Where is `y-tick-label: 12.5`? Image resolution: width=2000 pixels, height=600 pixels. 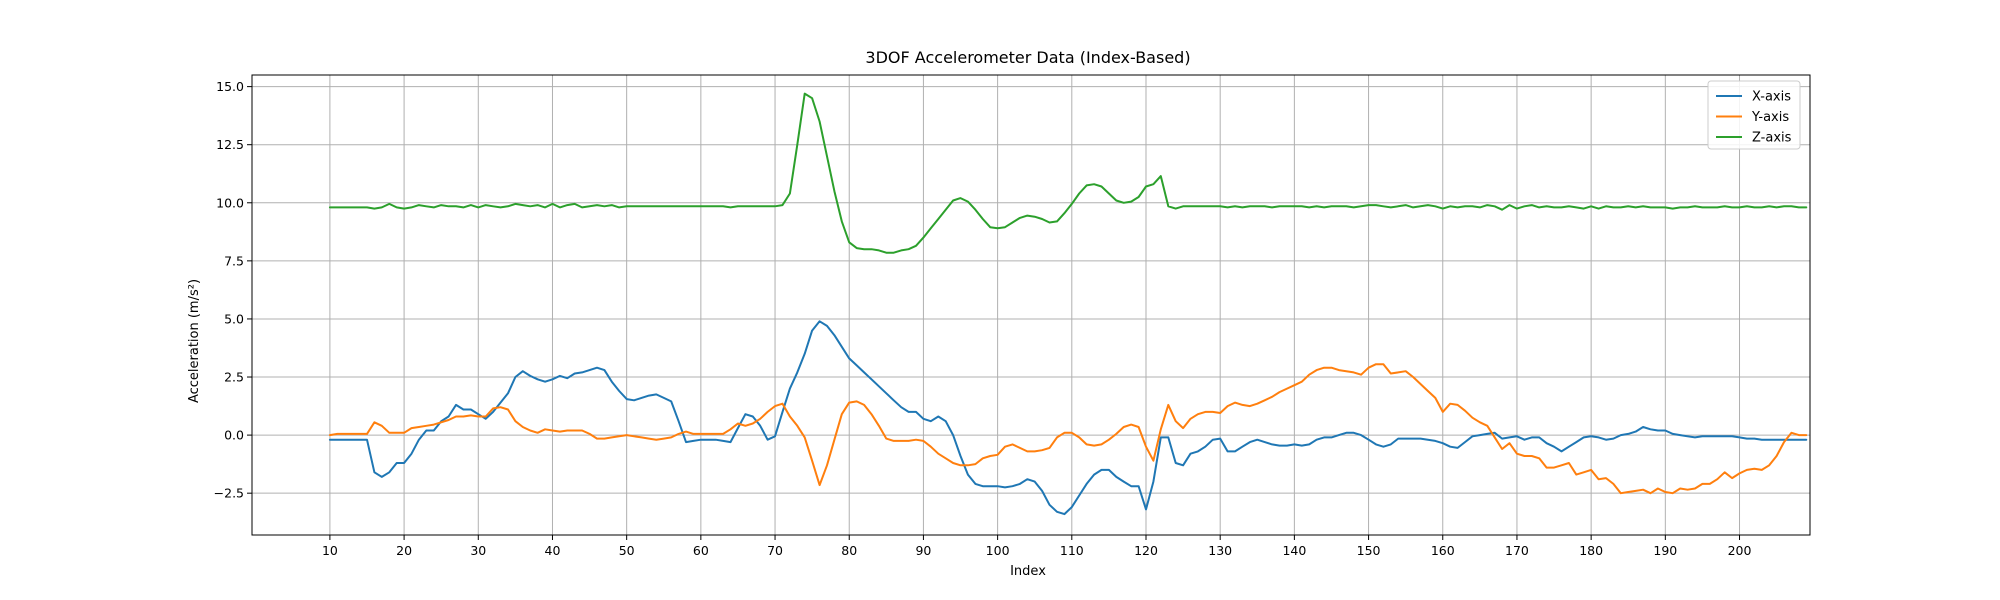
y-tick-label: 12.5 is located at coordinates (230, 144).